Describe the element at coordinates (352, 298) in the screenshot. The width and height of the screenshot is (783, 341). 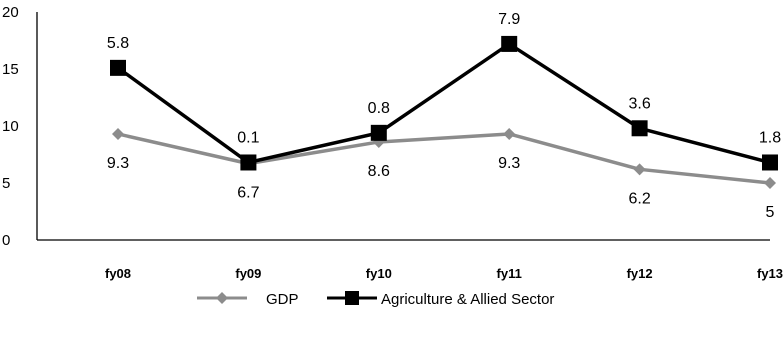
I see `legend-agri-marker` at that location.